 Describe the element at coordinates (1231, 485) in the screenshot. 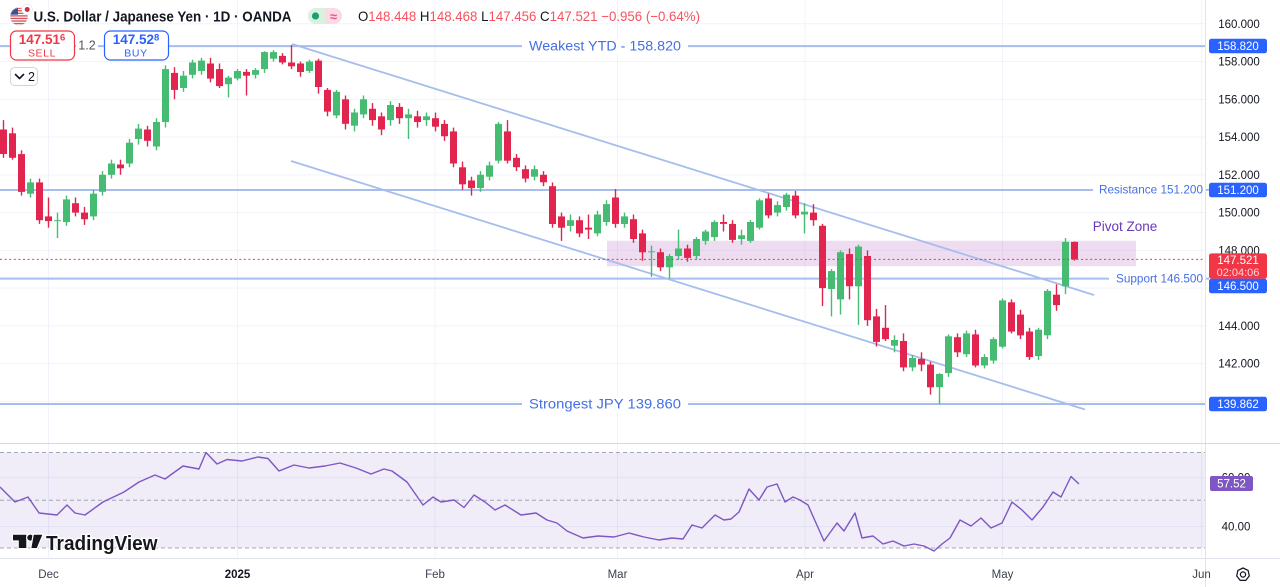

I see `svg-text: 57.52` at that location.